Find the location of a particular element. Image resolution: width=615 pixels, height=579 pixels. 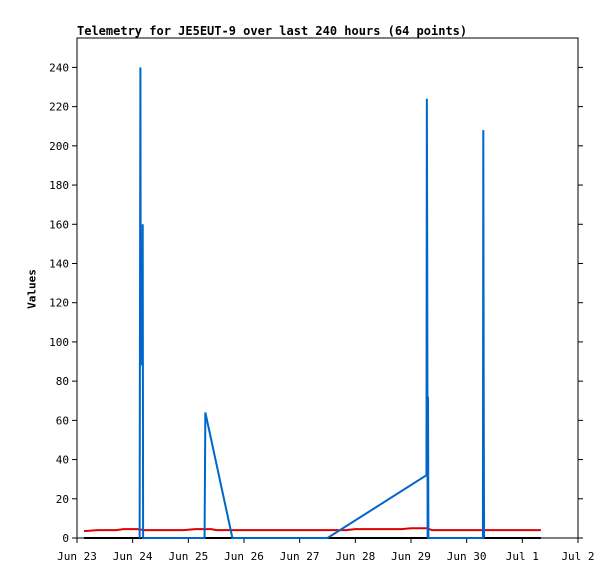

y-tick-label: 20 is located at coordinates (62, 499).